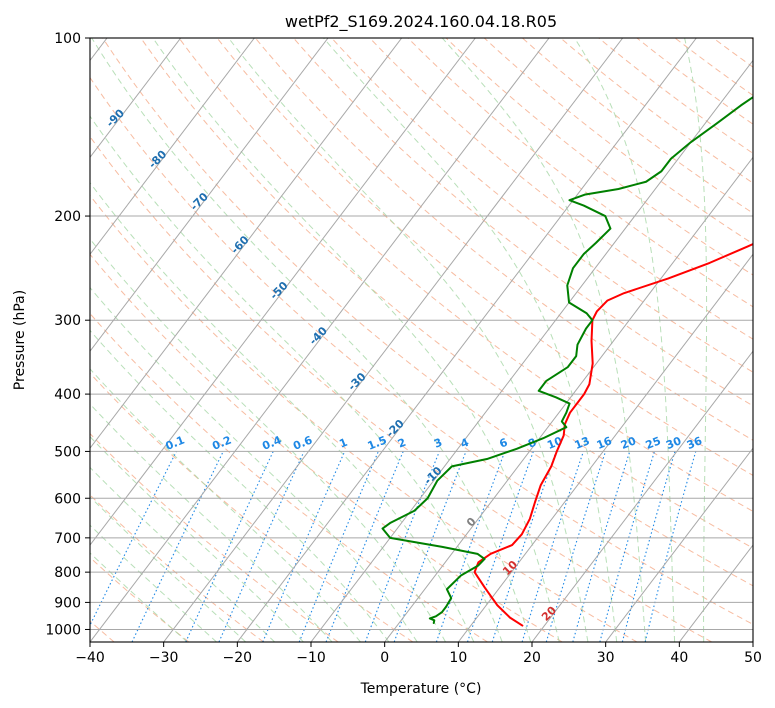 The width and height of the screenshot is (775, 708). Describe the element at coordinates (458, 658) in the screenshot. I see `x-tick-label: 10` at that location.